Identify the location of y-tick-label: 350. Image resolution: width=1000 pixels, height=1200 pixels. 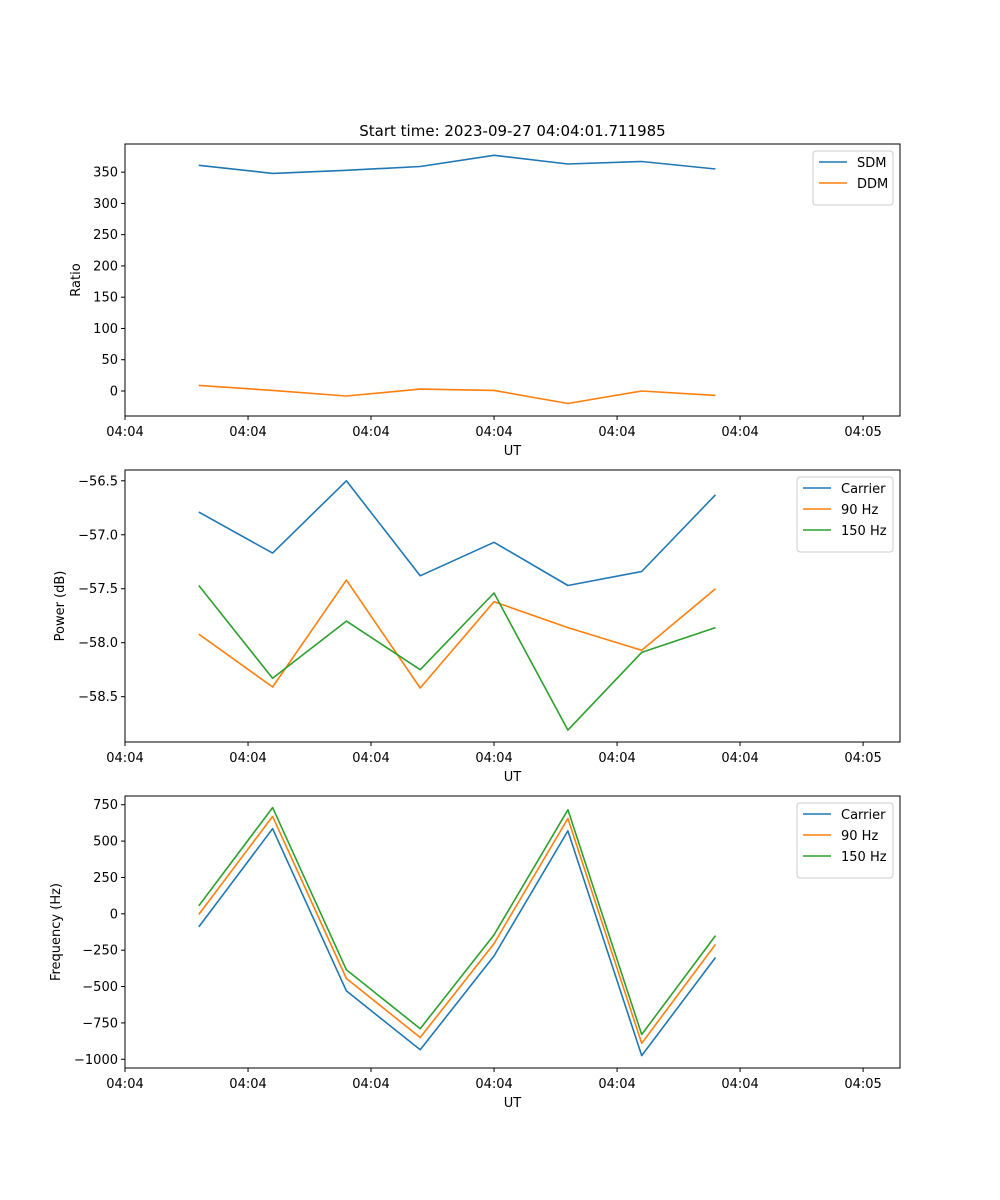
(105, 173).